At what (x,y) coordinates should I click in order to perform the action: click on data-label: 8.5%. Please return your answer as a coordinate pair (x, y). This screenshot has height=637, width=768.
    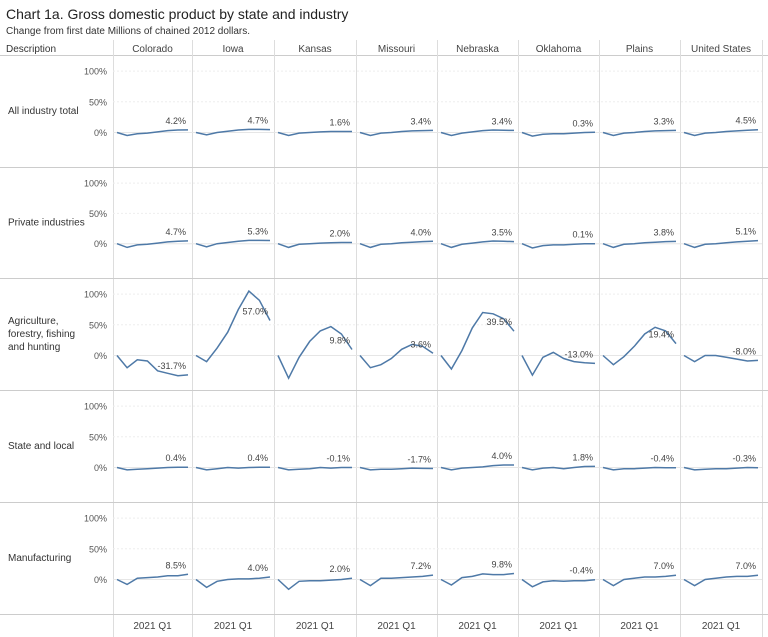
    Looking at the image, I should click on (175, 565).